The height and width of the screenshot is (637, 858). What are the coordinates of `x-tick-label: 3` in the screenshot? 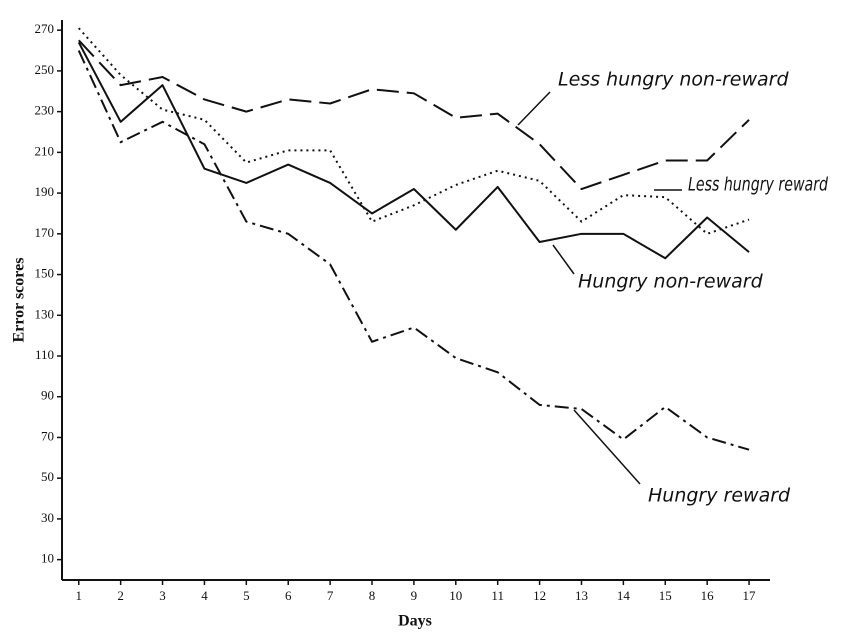 It's located at (162, 595).